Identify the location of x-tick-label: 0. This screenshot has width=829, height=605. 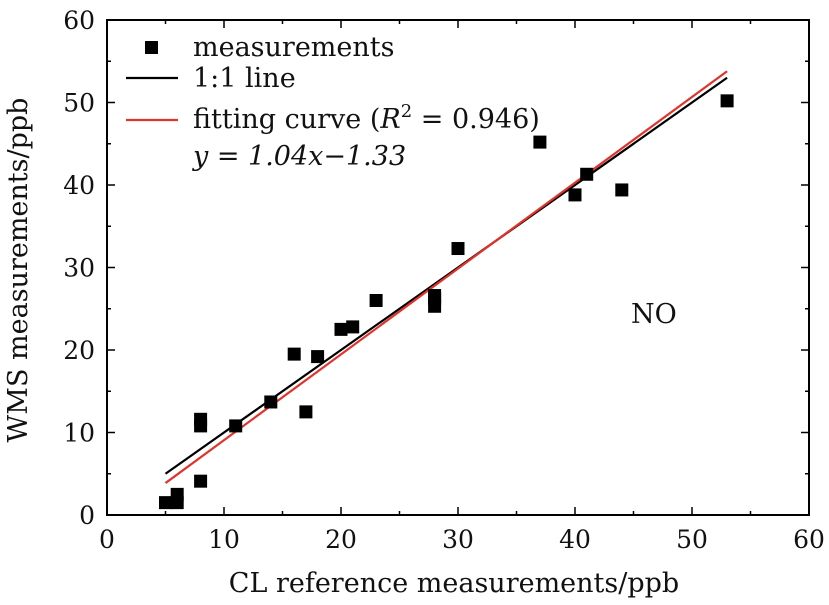
(107, 539).